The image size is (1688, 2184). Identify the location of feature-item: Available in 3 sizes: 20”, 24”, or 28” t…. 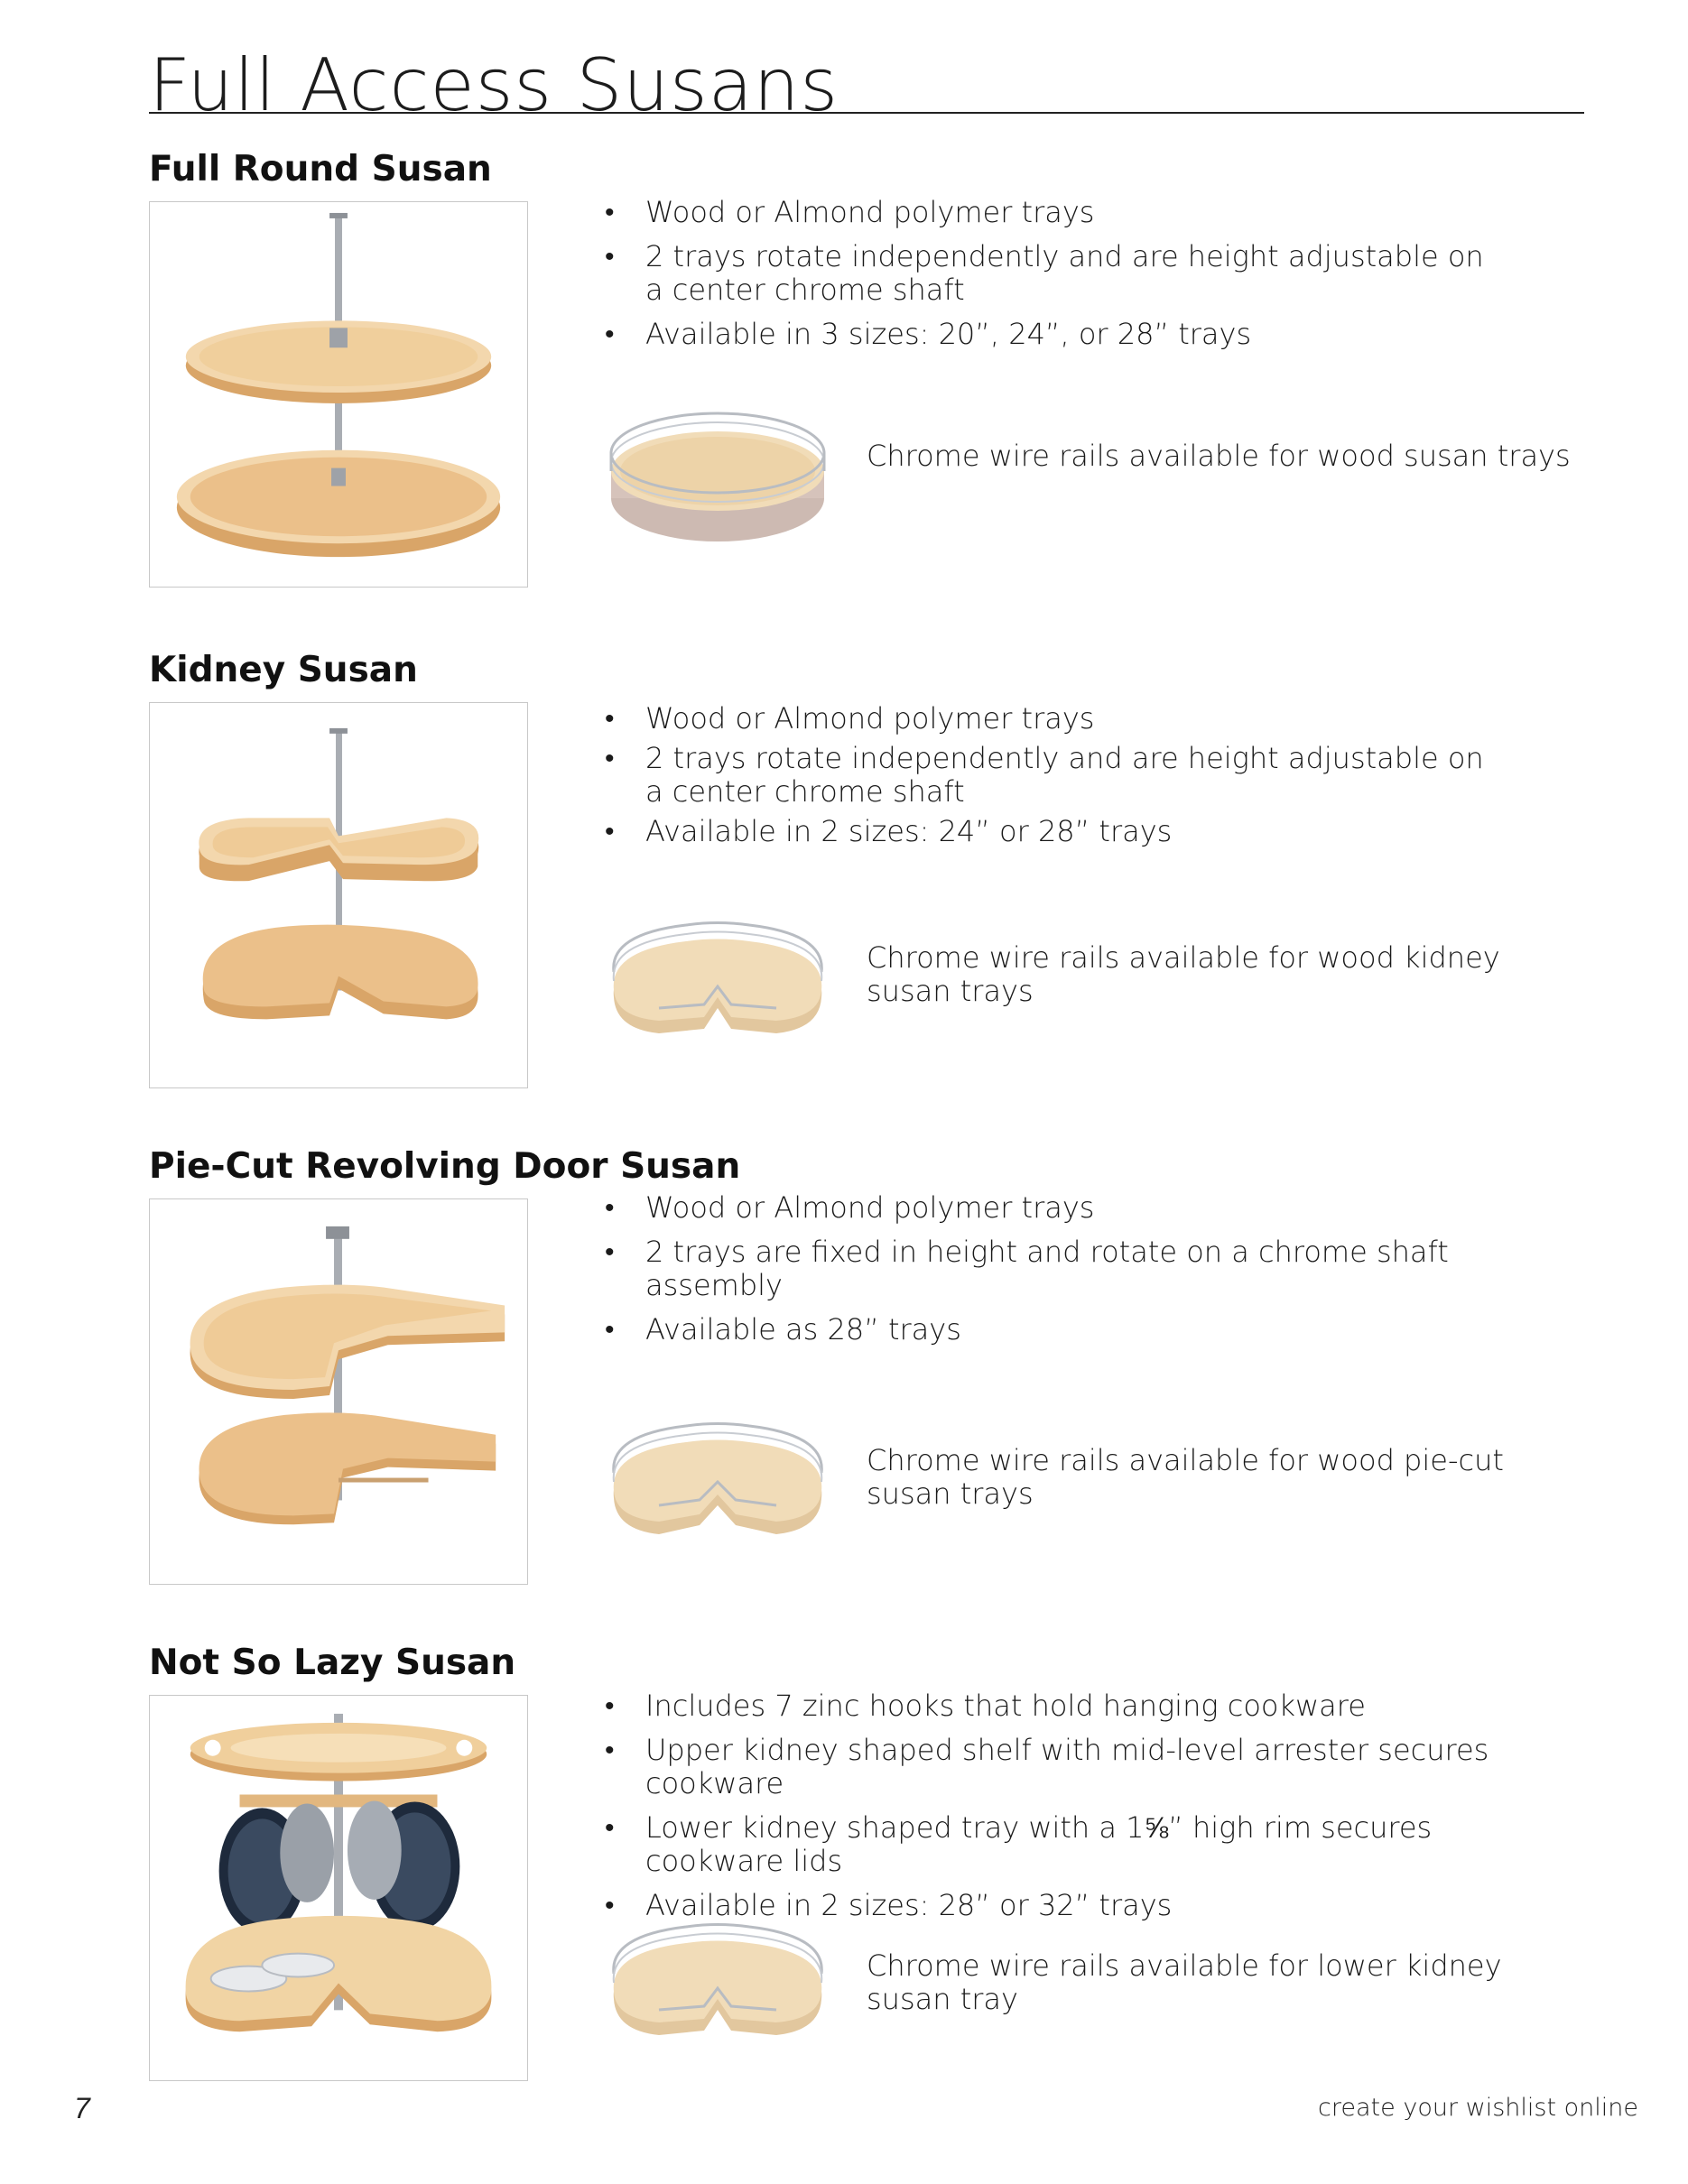
(1056, 335).